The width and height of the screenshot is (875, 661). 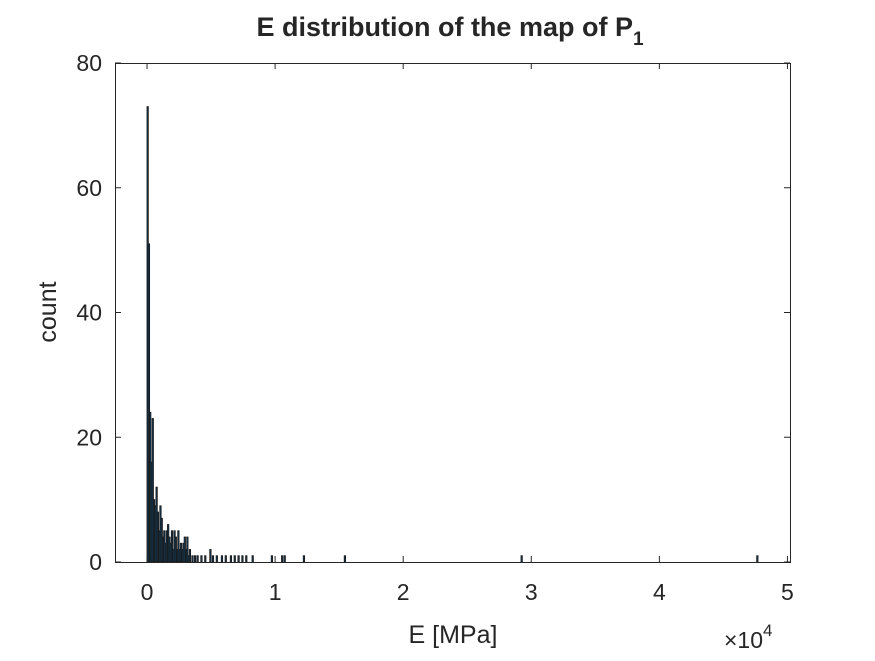 I want to click on x-tick-label: 4, so click(x=659, y=592).